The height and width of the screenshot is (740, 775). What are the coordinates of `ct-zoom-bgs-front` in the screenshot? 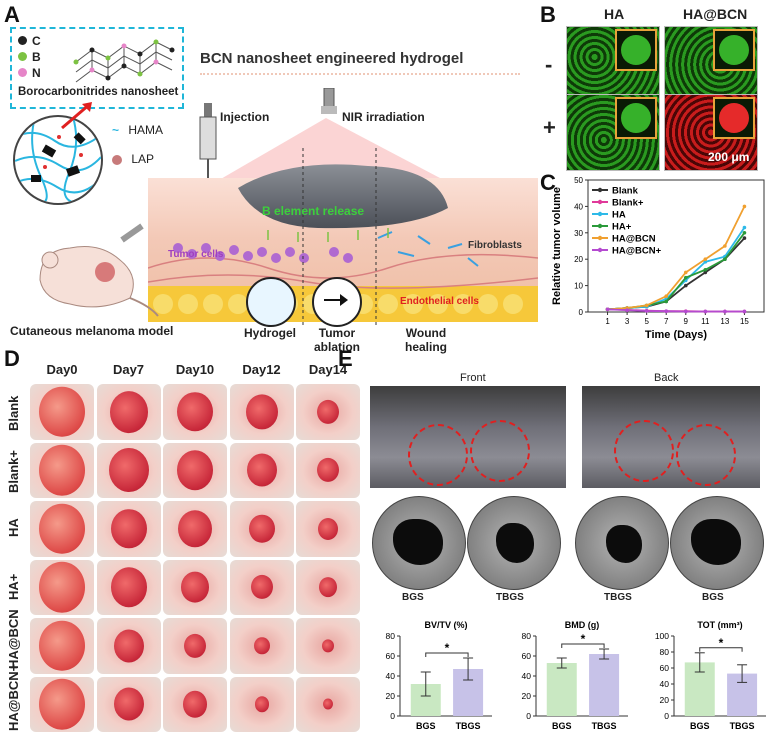 It's located at (419, 543).